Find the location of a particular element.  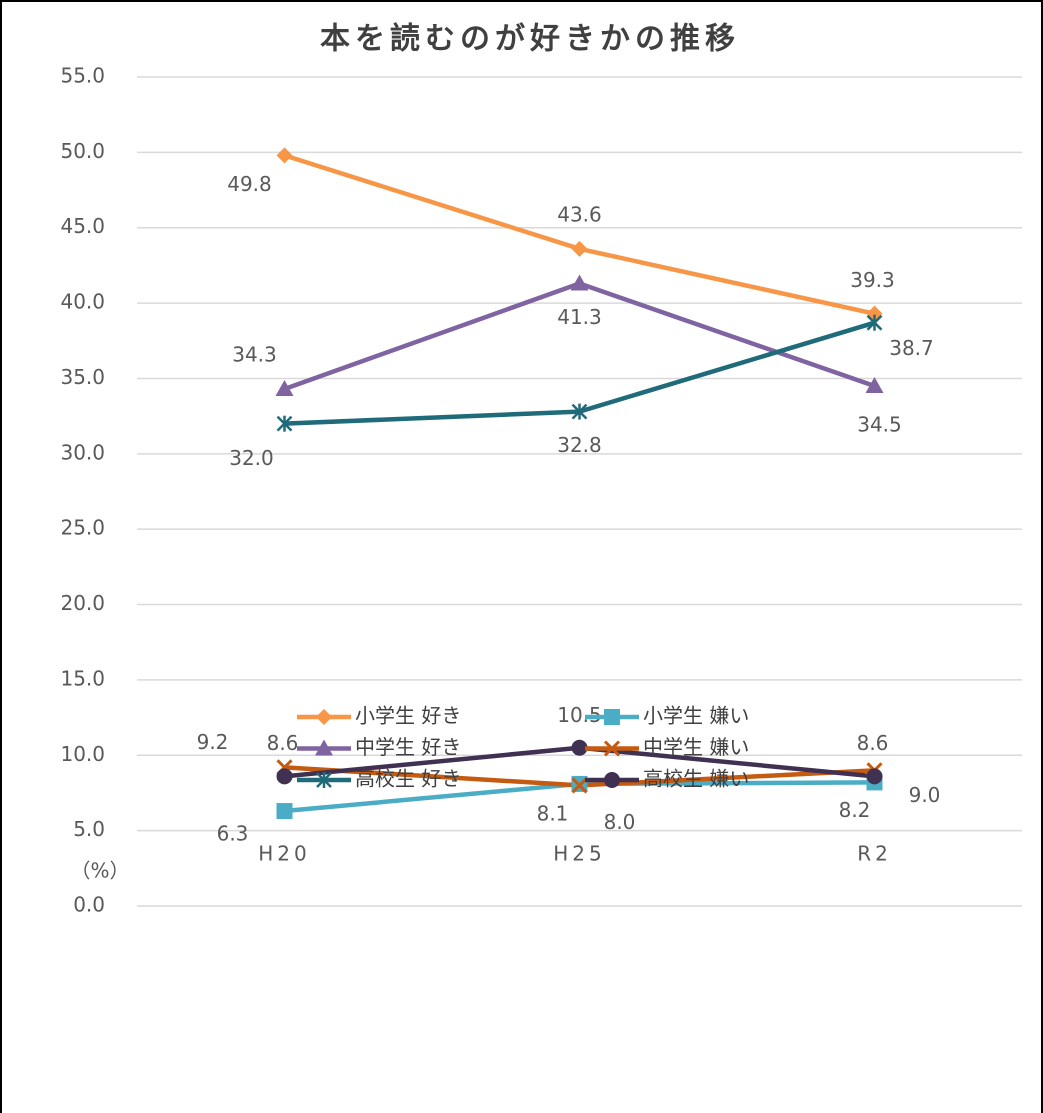

legend-label: 高校生 嫌い is located at coordinates (696, 779).